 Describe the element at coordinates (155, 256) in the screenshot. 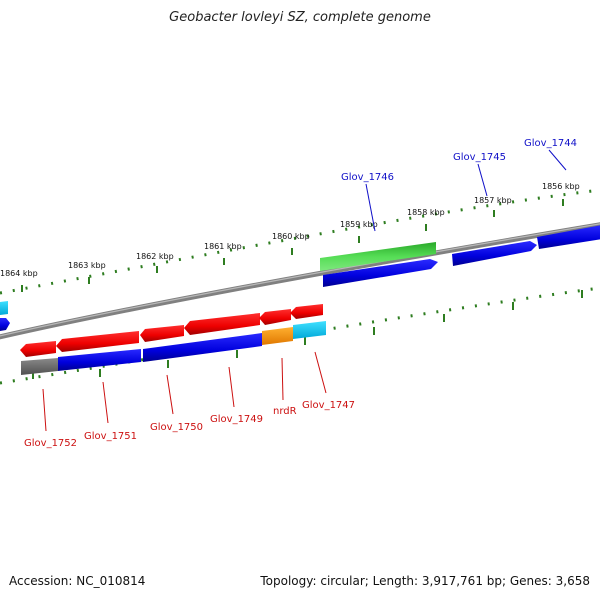

I see `scale-label: 1862 kbp` at that location.